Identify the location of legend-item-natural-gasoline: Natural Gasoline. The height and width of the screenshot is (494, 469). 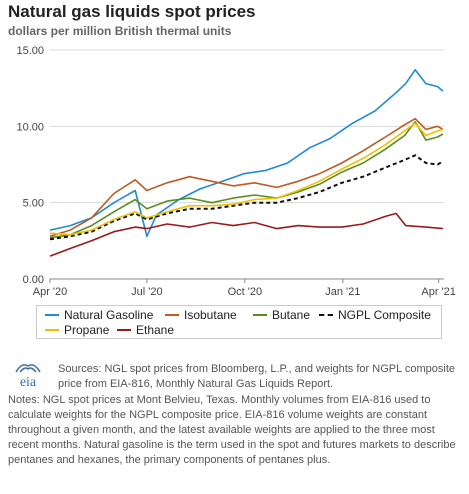
(99, 315).